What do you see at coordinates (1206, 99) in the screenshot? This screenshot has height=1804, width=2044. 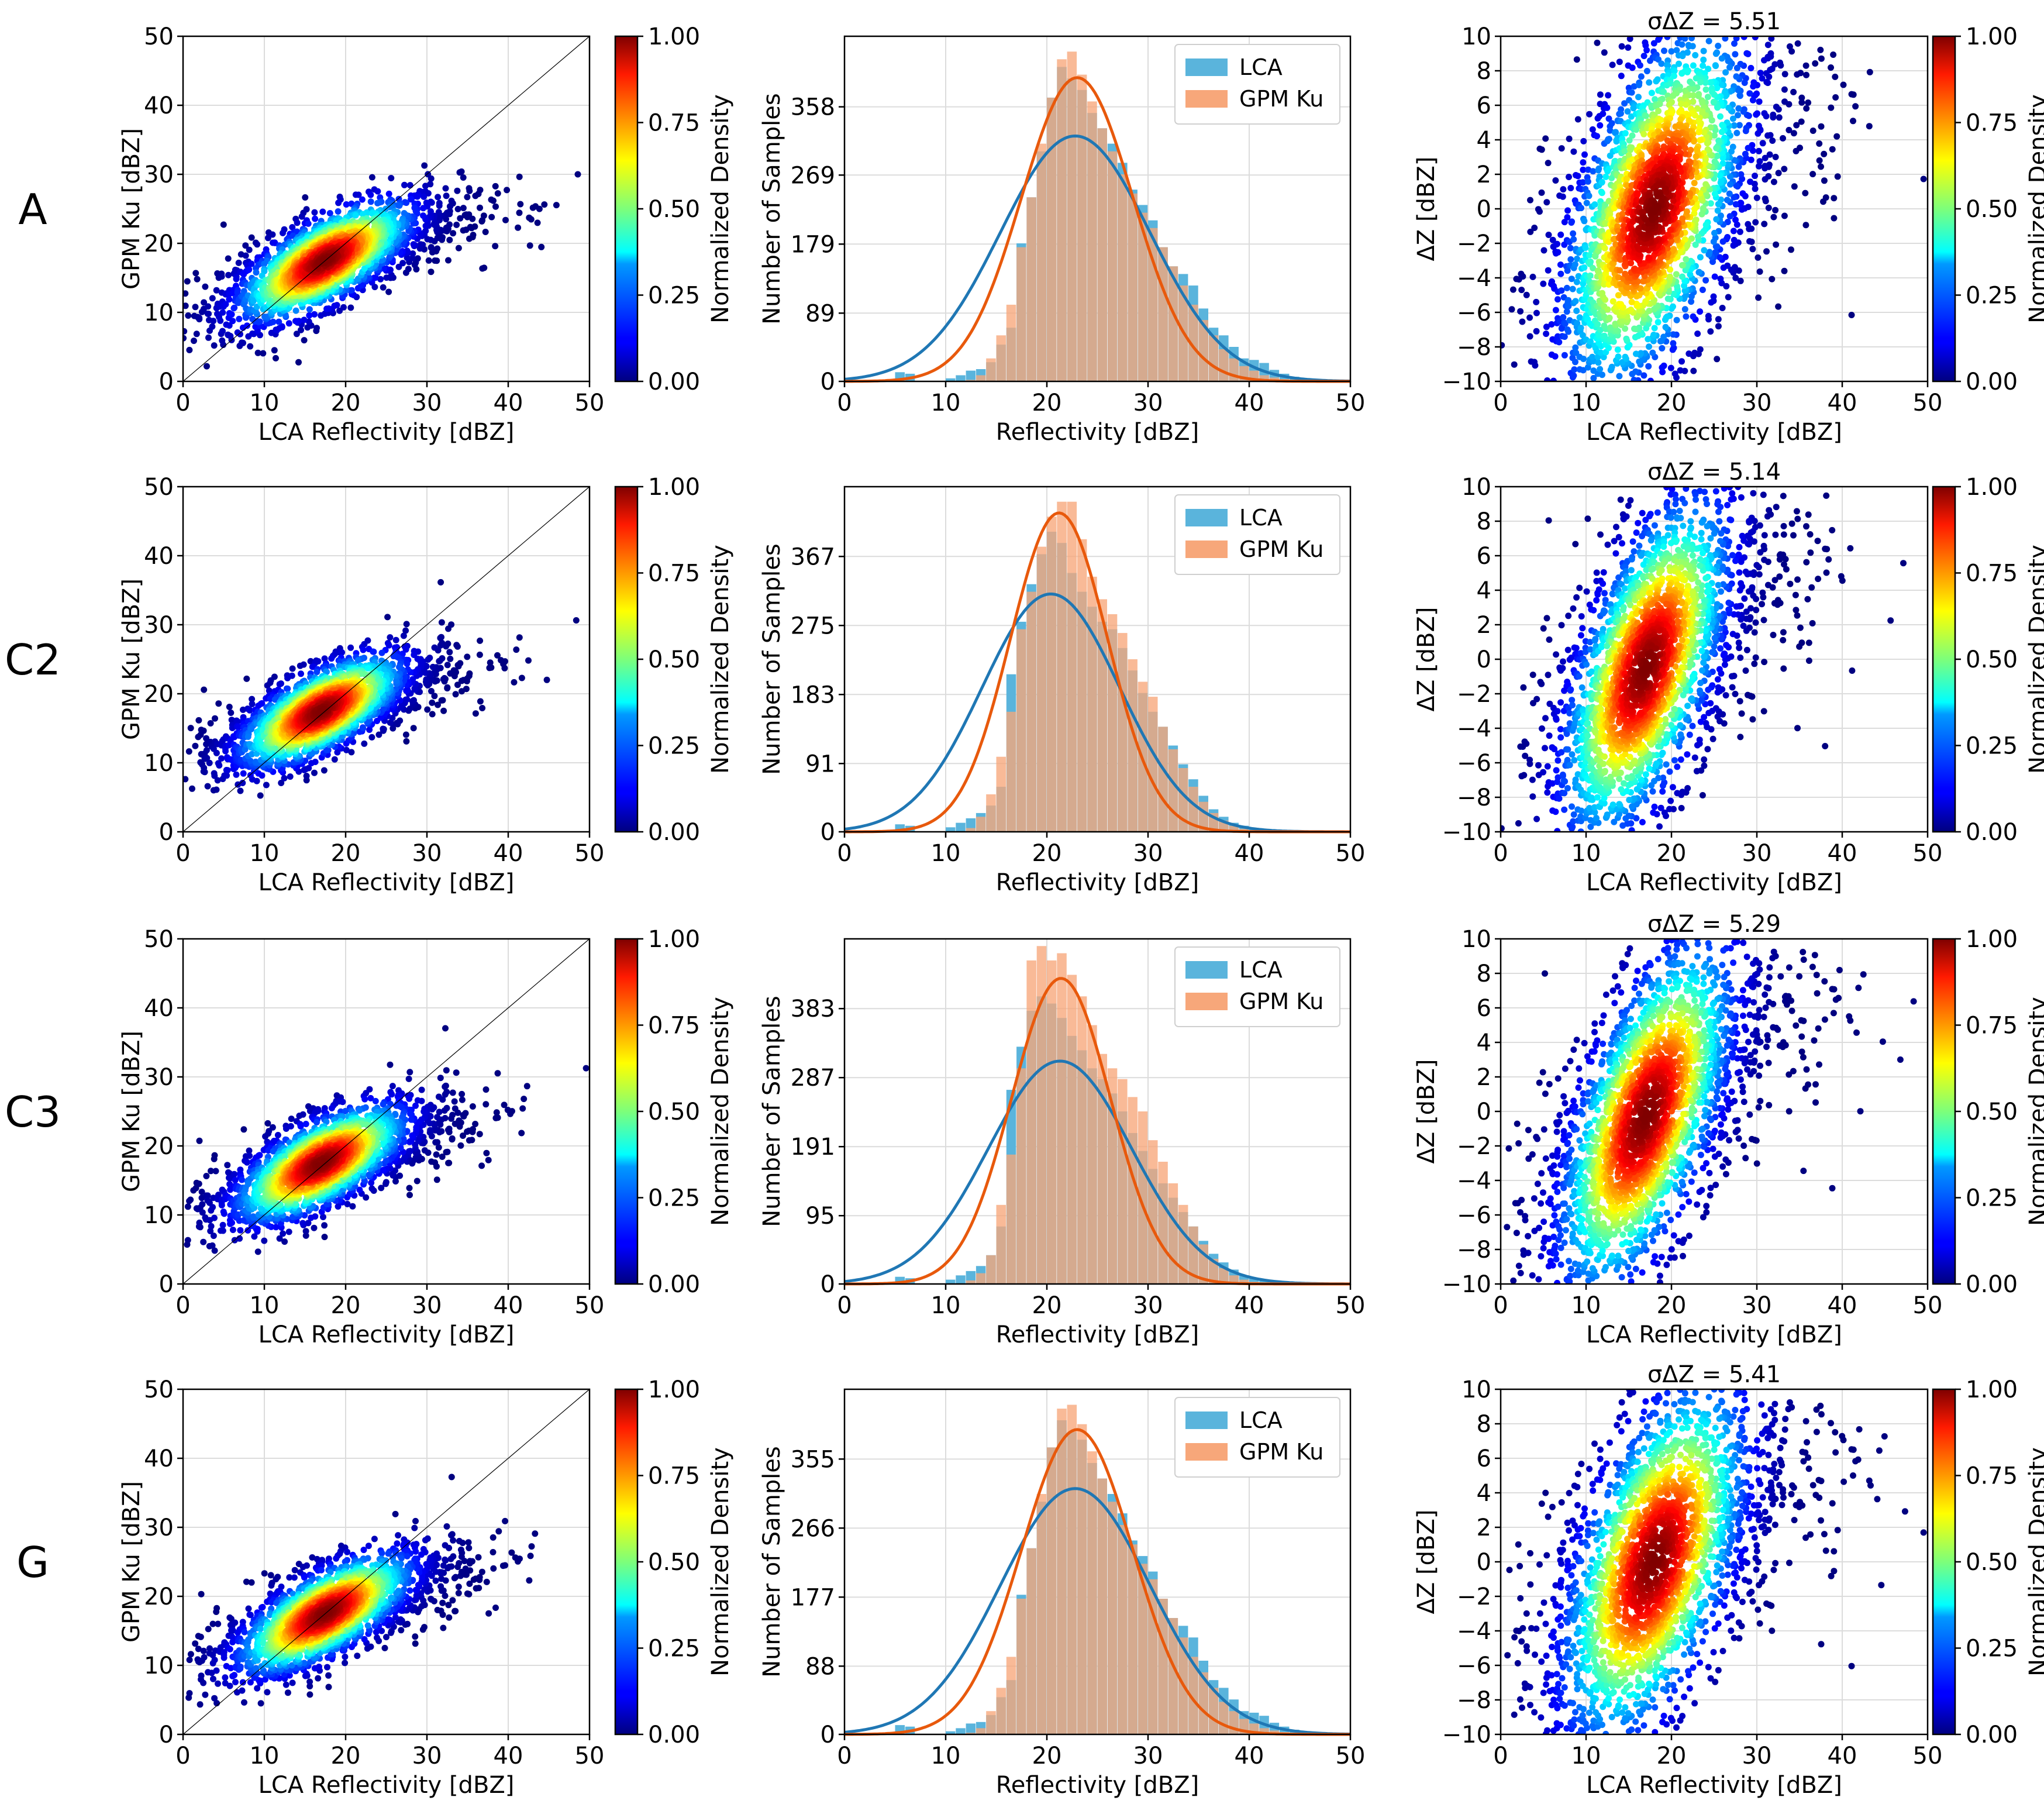 I see `legend-swatch-gpm` at bounding box center [1206, 99].